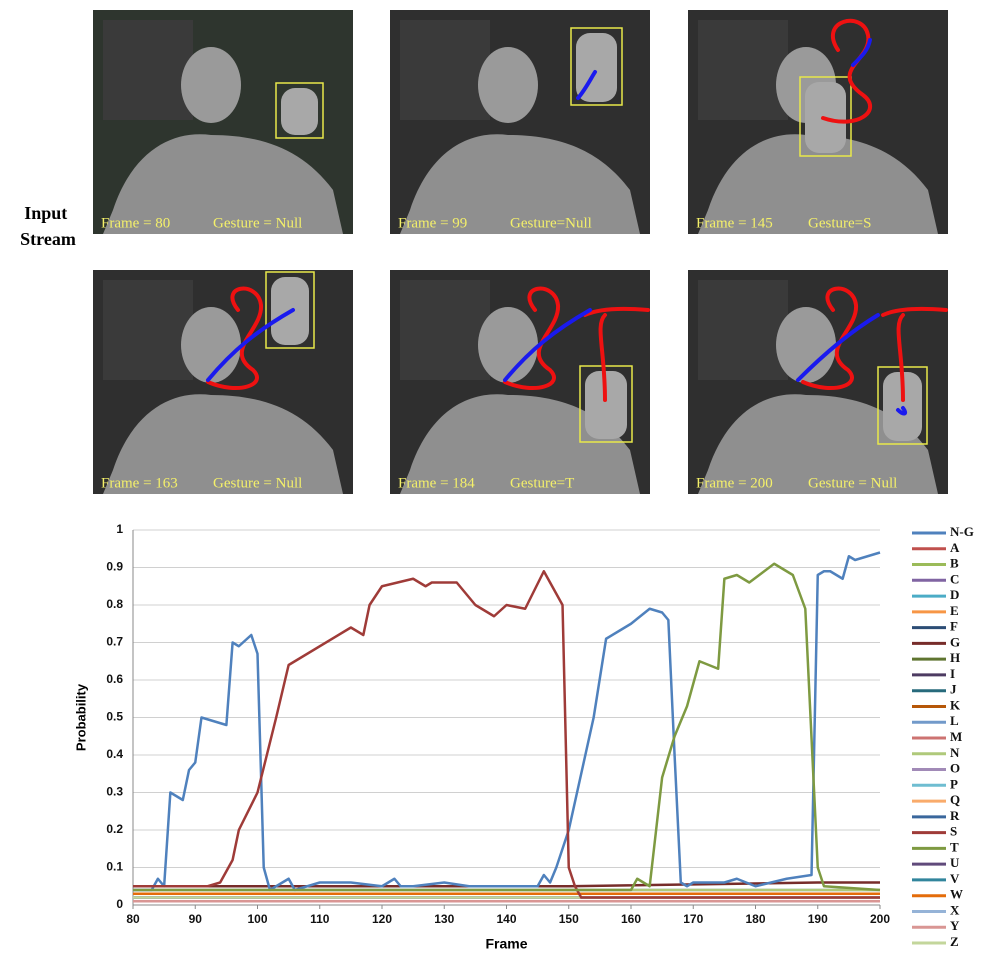 This screenshot has height=957, width=989. What do you see at coordinates (196, 919) in the screenshot?
I see `x-tick-label: 90` at bounding box center [196, 919].